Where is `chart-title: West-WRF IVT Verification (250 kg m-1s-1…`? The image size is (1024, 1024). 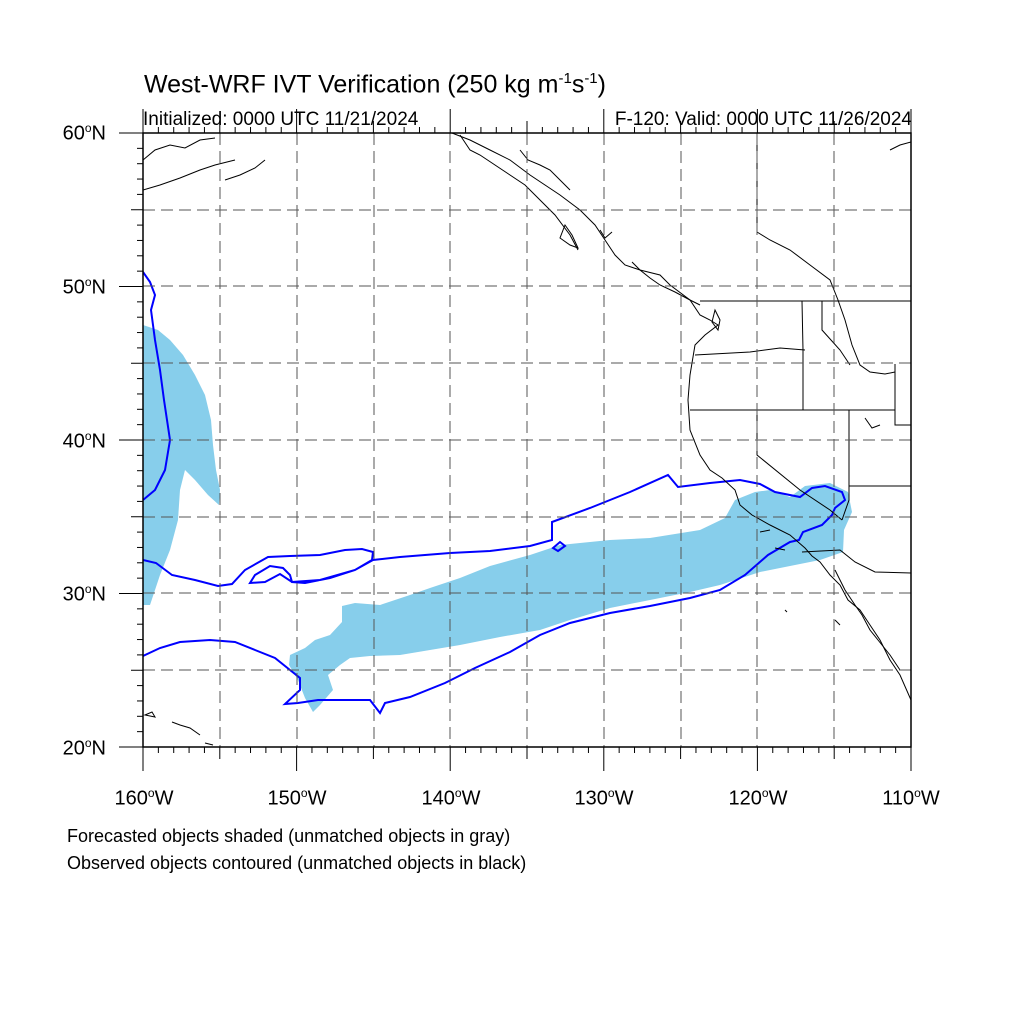 chart-title: West-WRF IVT Verification (250 kg m-1s-1… is located at coordinates (375, 84).